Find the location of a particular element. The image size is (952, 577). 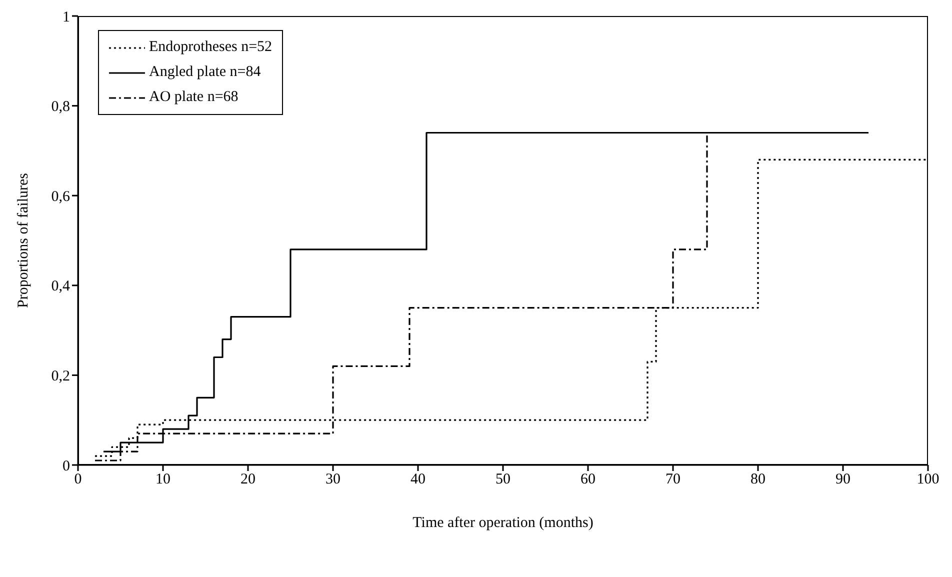

legend-label: Endoprotheses n=52 is located at coordinates (210, 47).